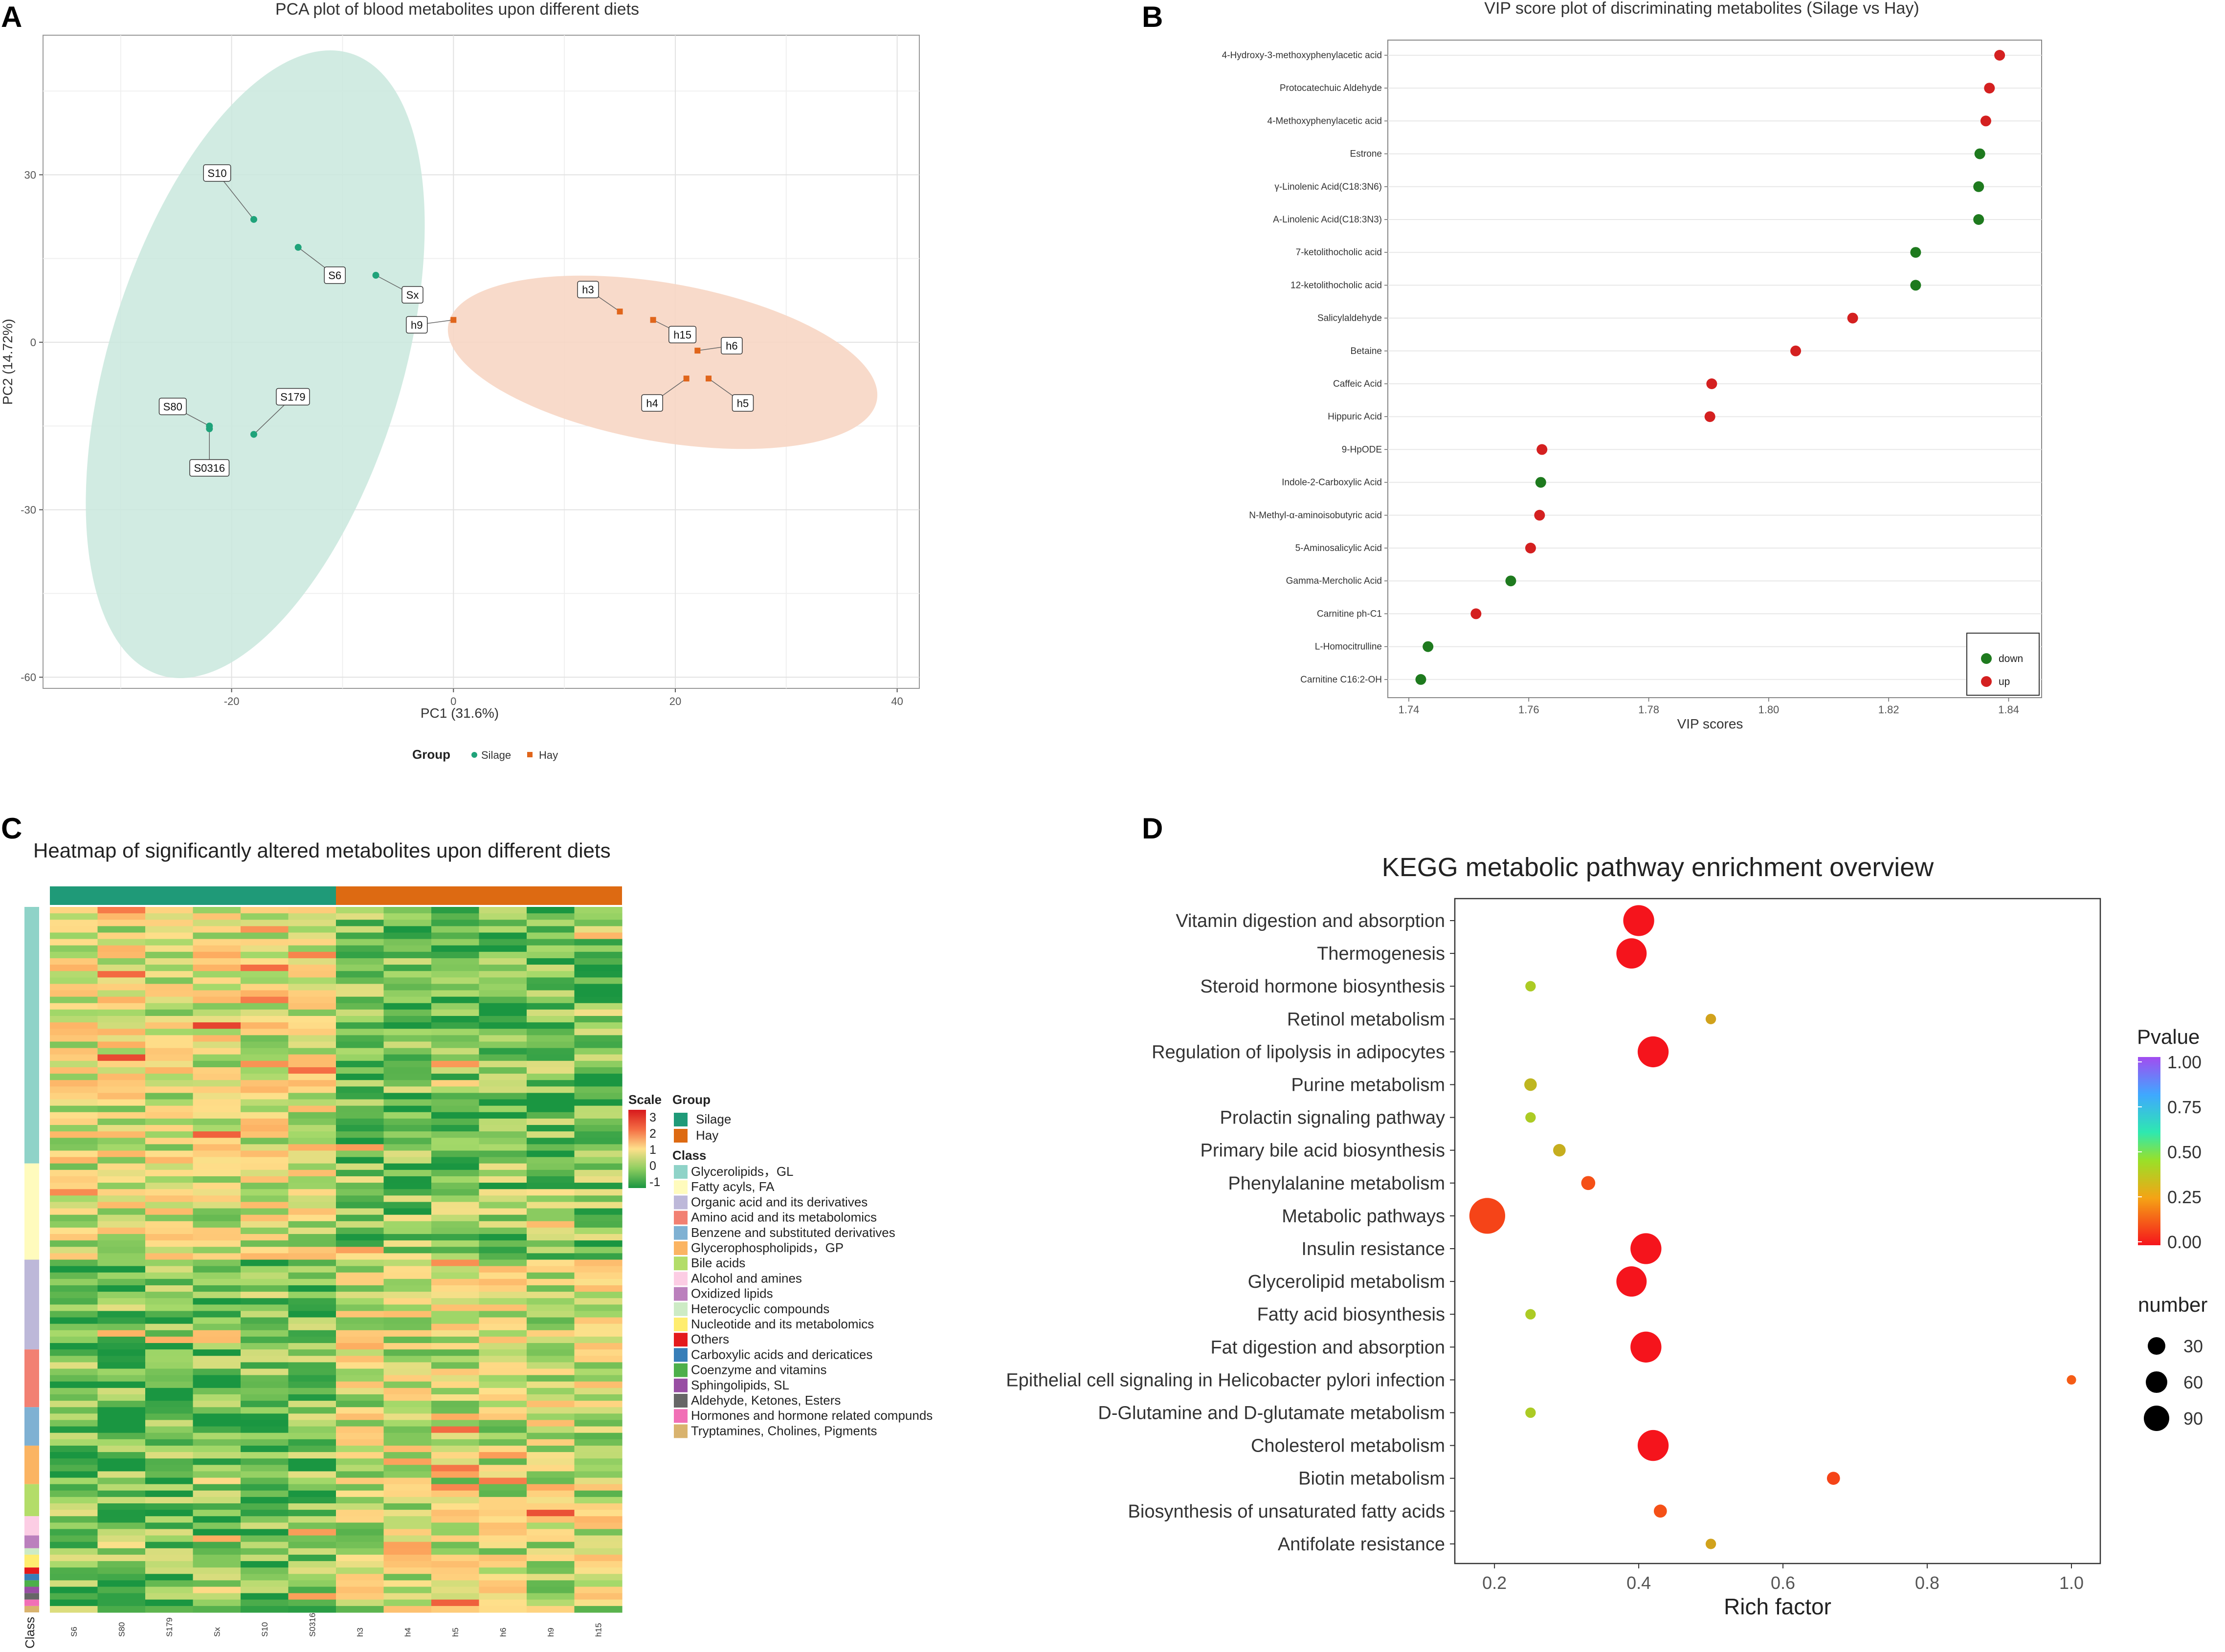 Image resolution: width=2225 pixels, height=1652 pixels. What do you see at coordinates (474, 755) in the screenshot?
I see `pca-legend-silage-marker` at bounding box center [474, 755].